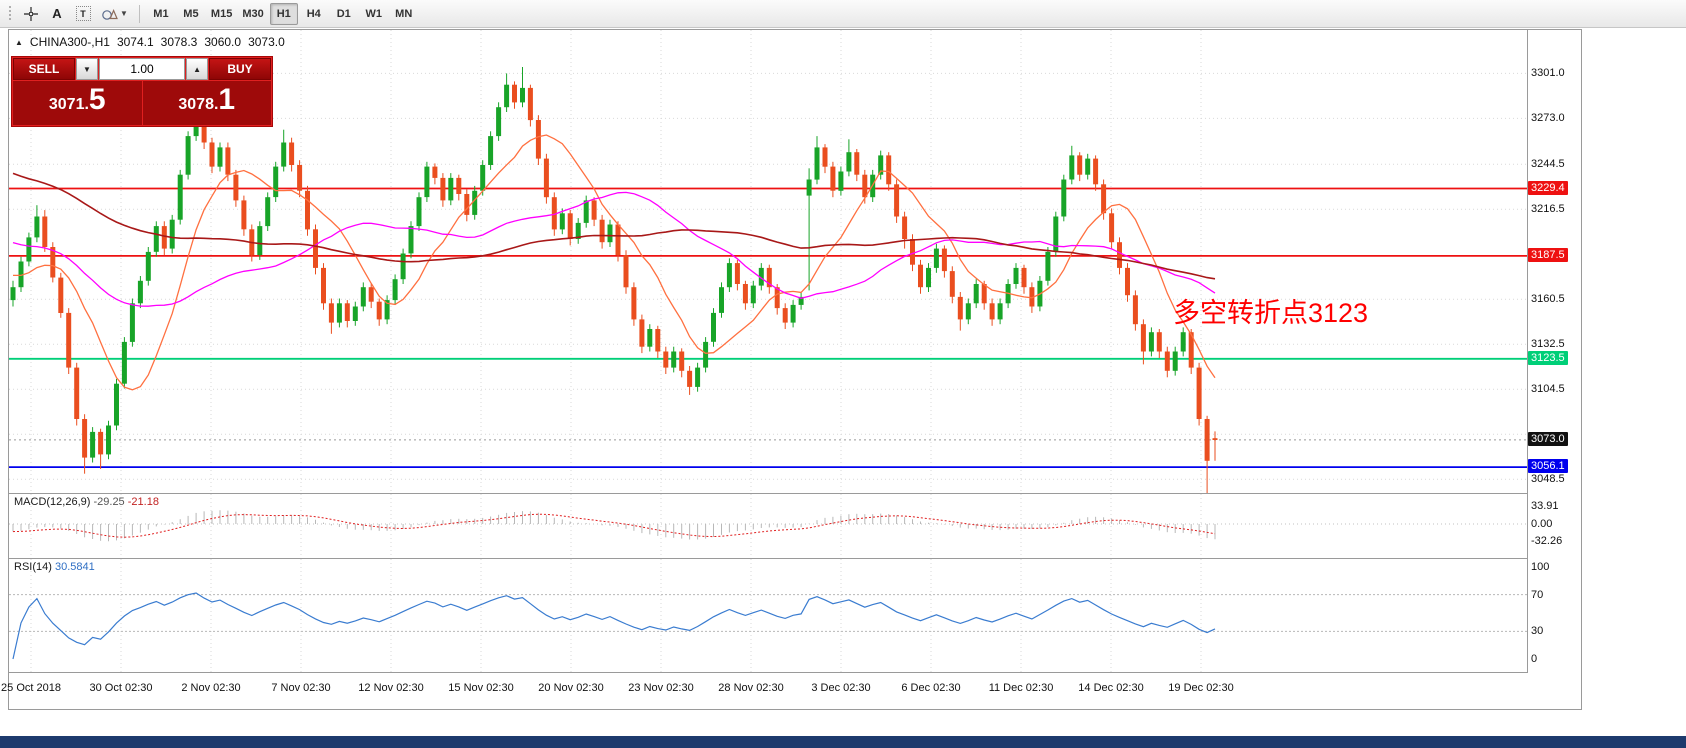  I want to click on rsi-panel: RSI(14) 30.5841, so click(768, 615).